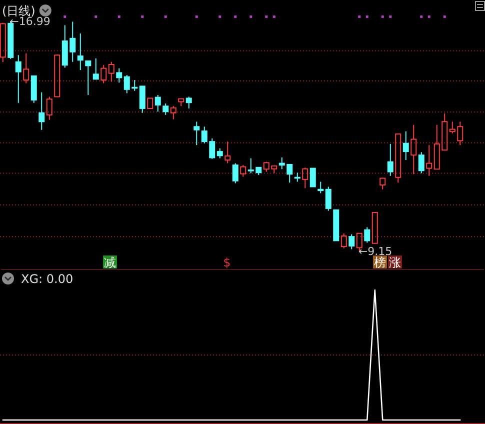 The width and height of the screenshot is (485, 424). I want to click on annotation: ←9.15, so click(375, 251).